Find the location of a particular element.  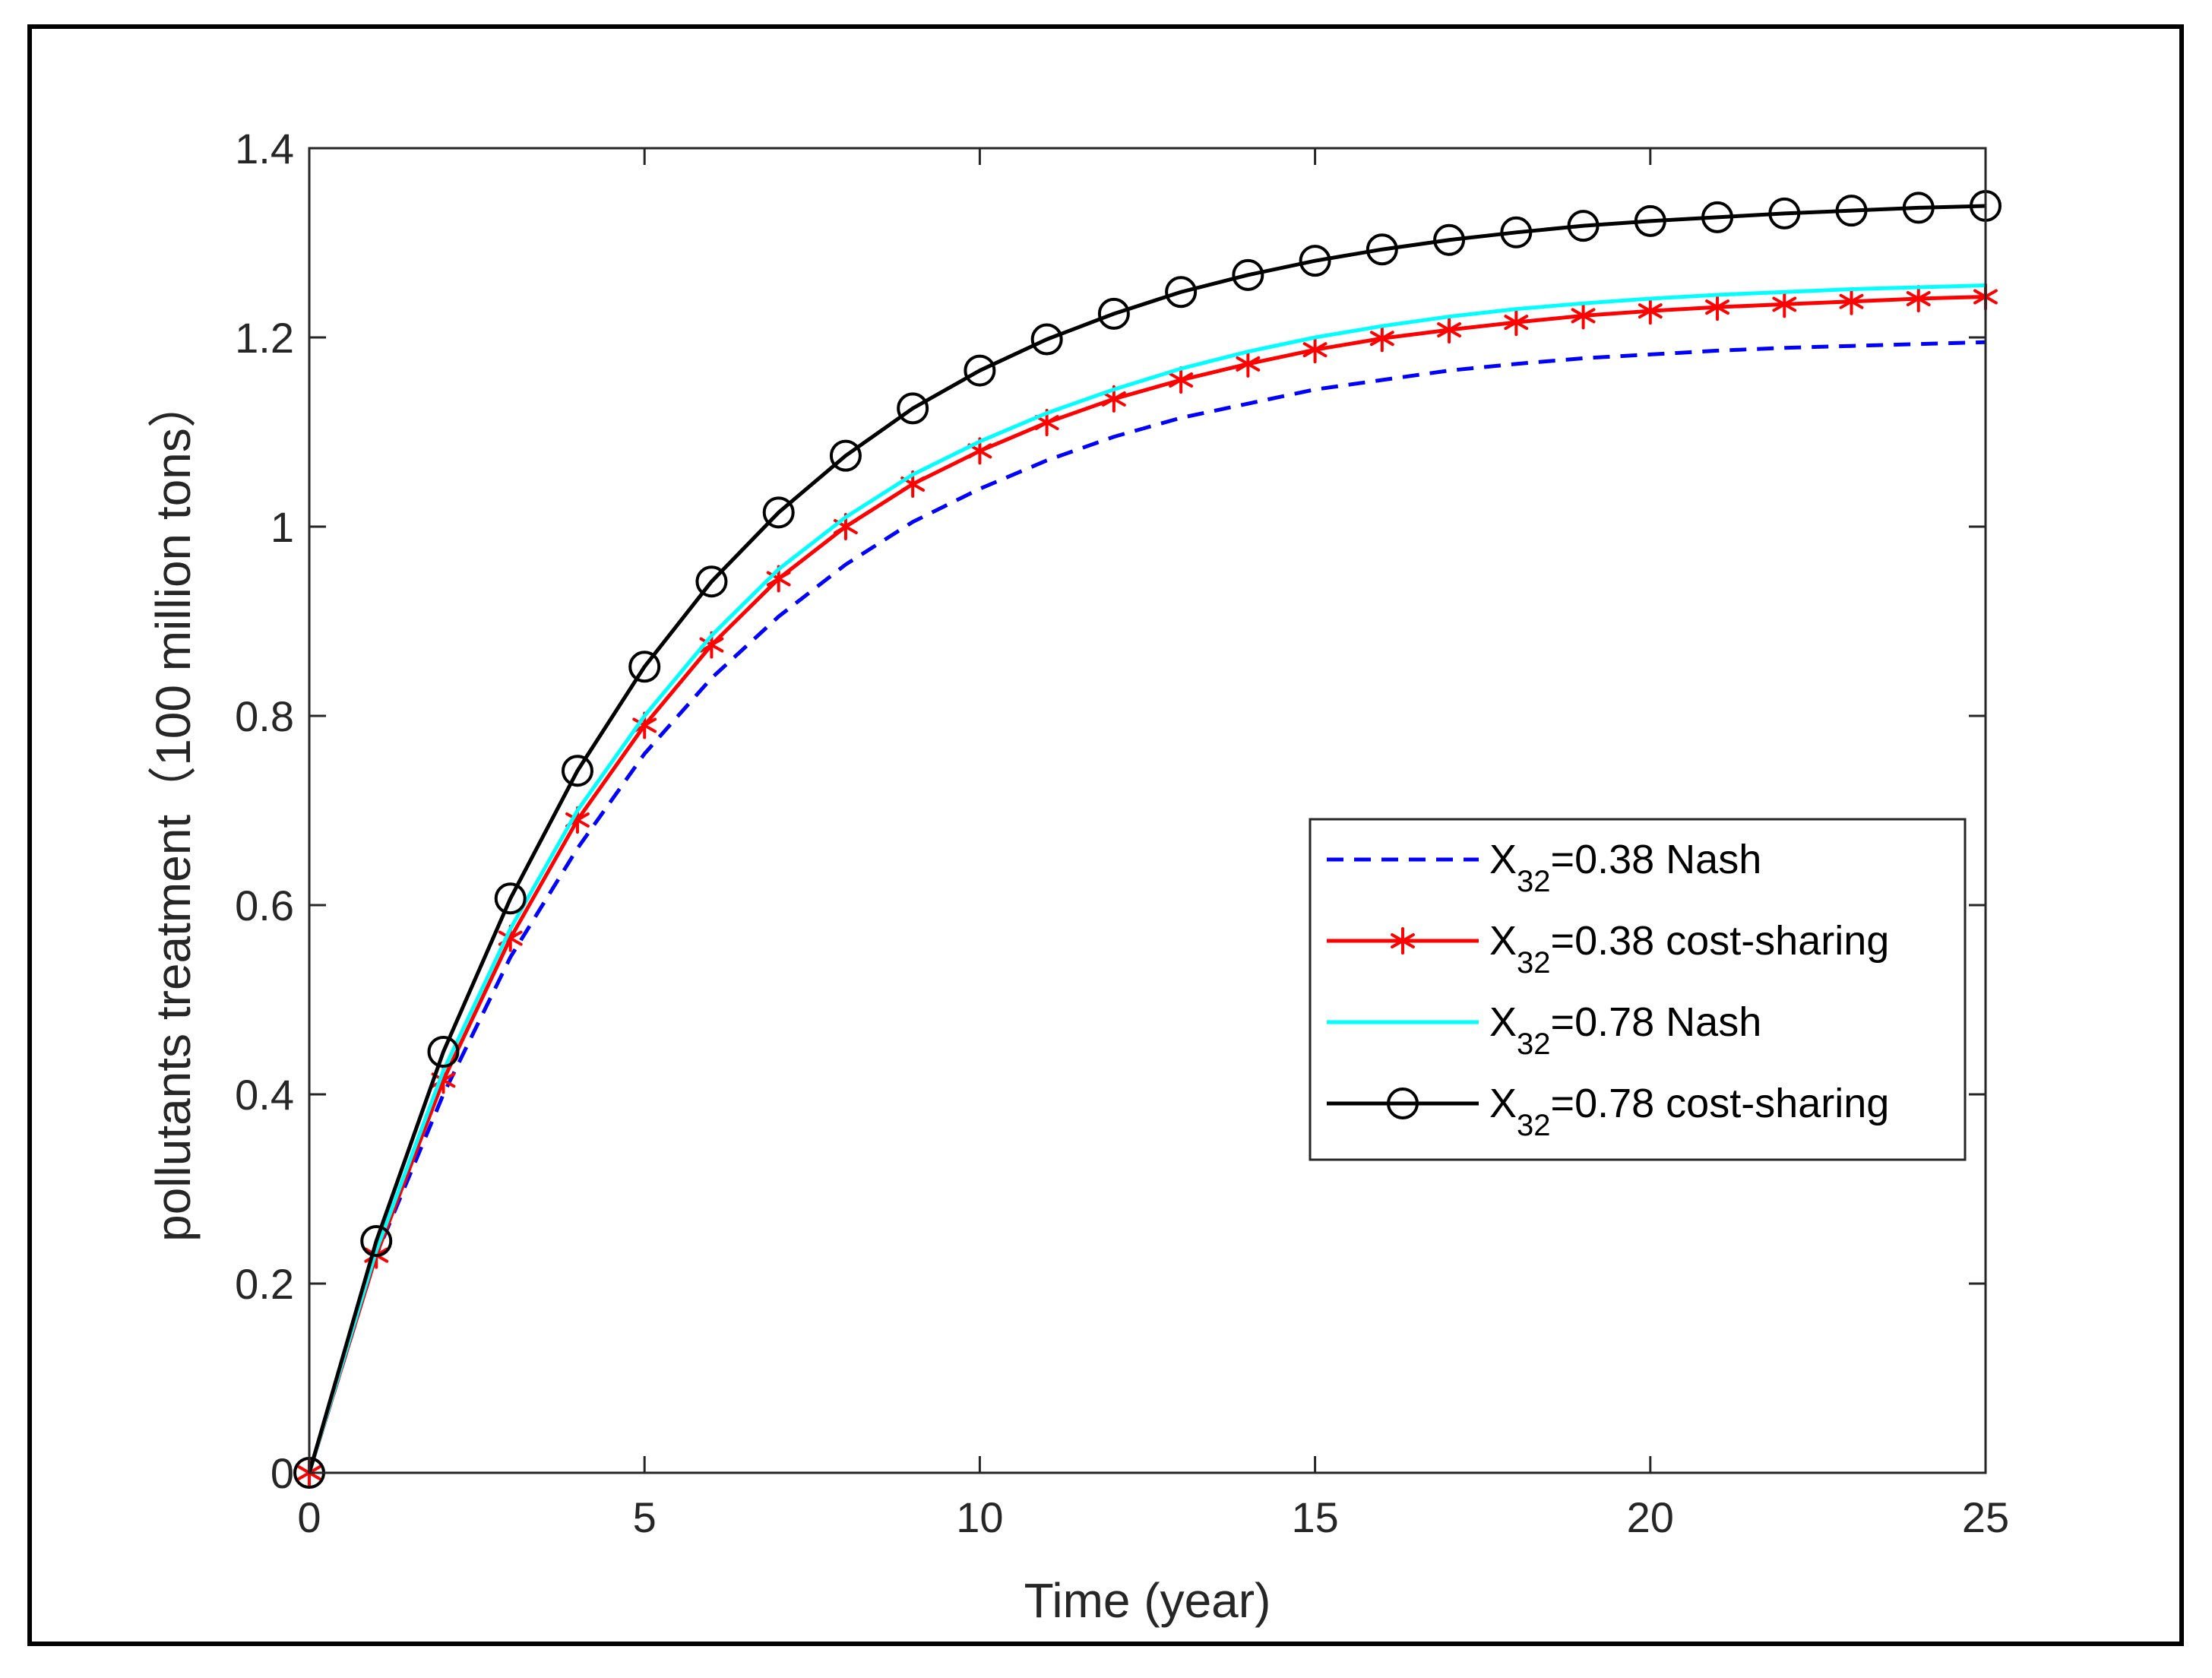

legend-label: X32=0.78 cost-sharing is located at coordinates (1689, 1112).